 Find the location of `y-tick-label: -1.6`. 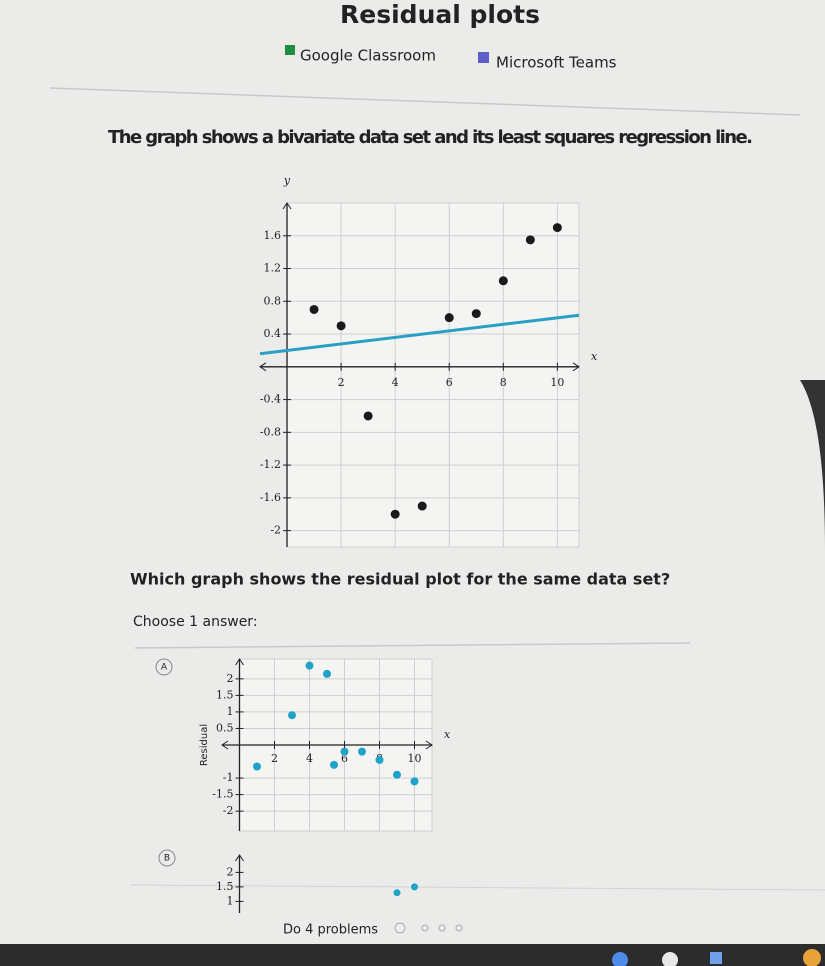

y-tick-label: -1.6 is located at coordinates (270, 497).